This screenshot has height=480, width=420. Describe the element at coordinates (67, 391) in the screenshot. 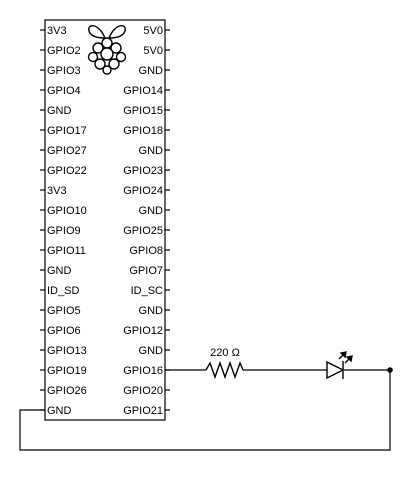

I see `left-pin-label: GPIO26` at that location.